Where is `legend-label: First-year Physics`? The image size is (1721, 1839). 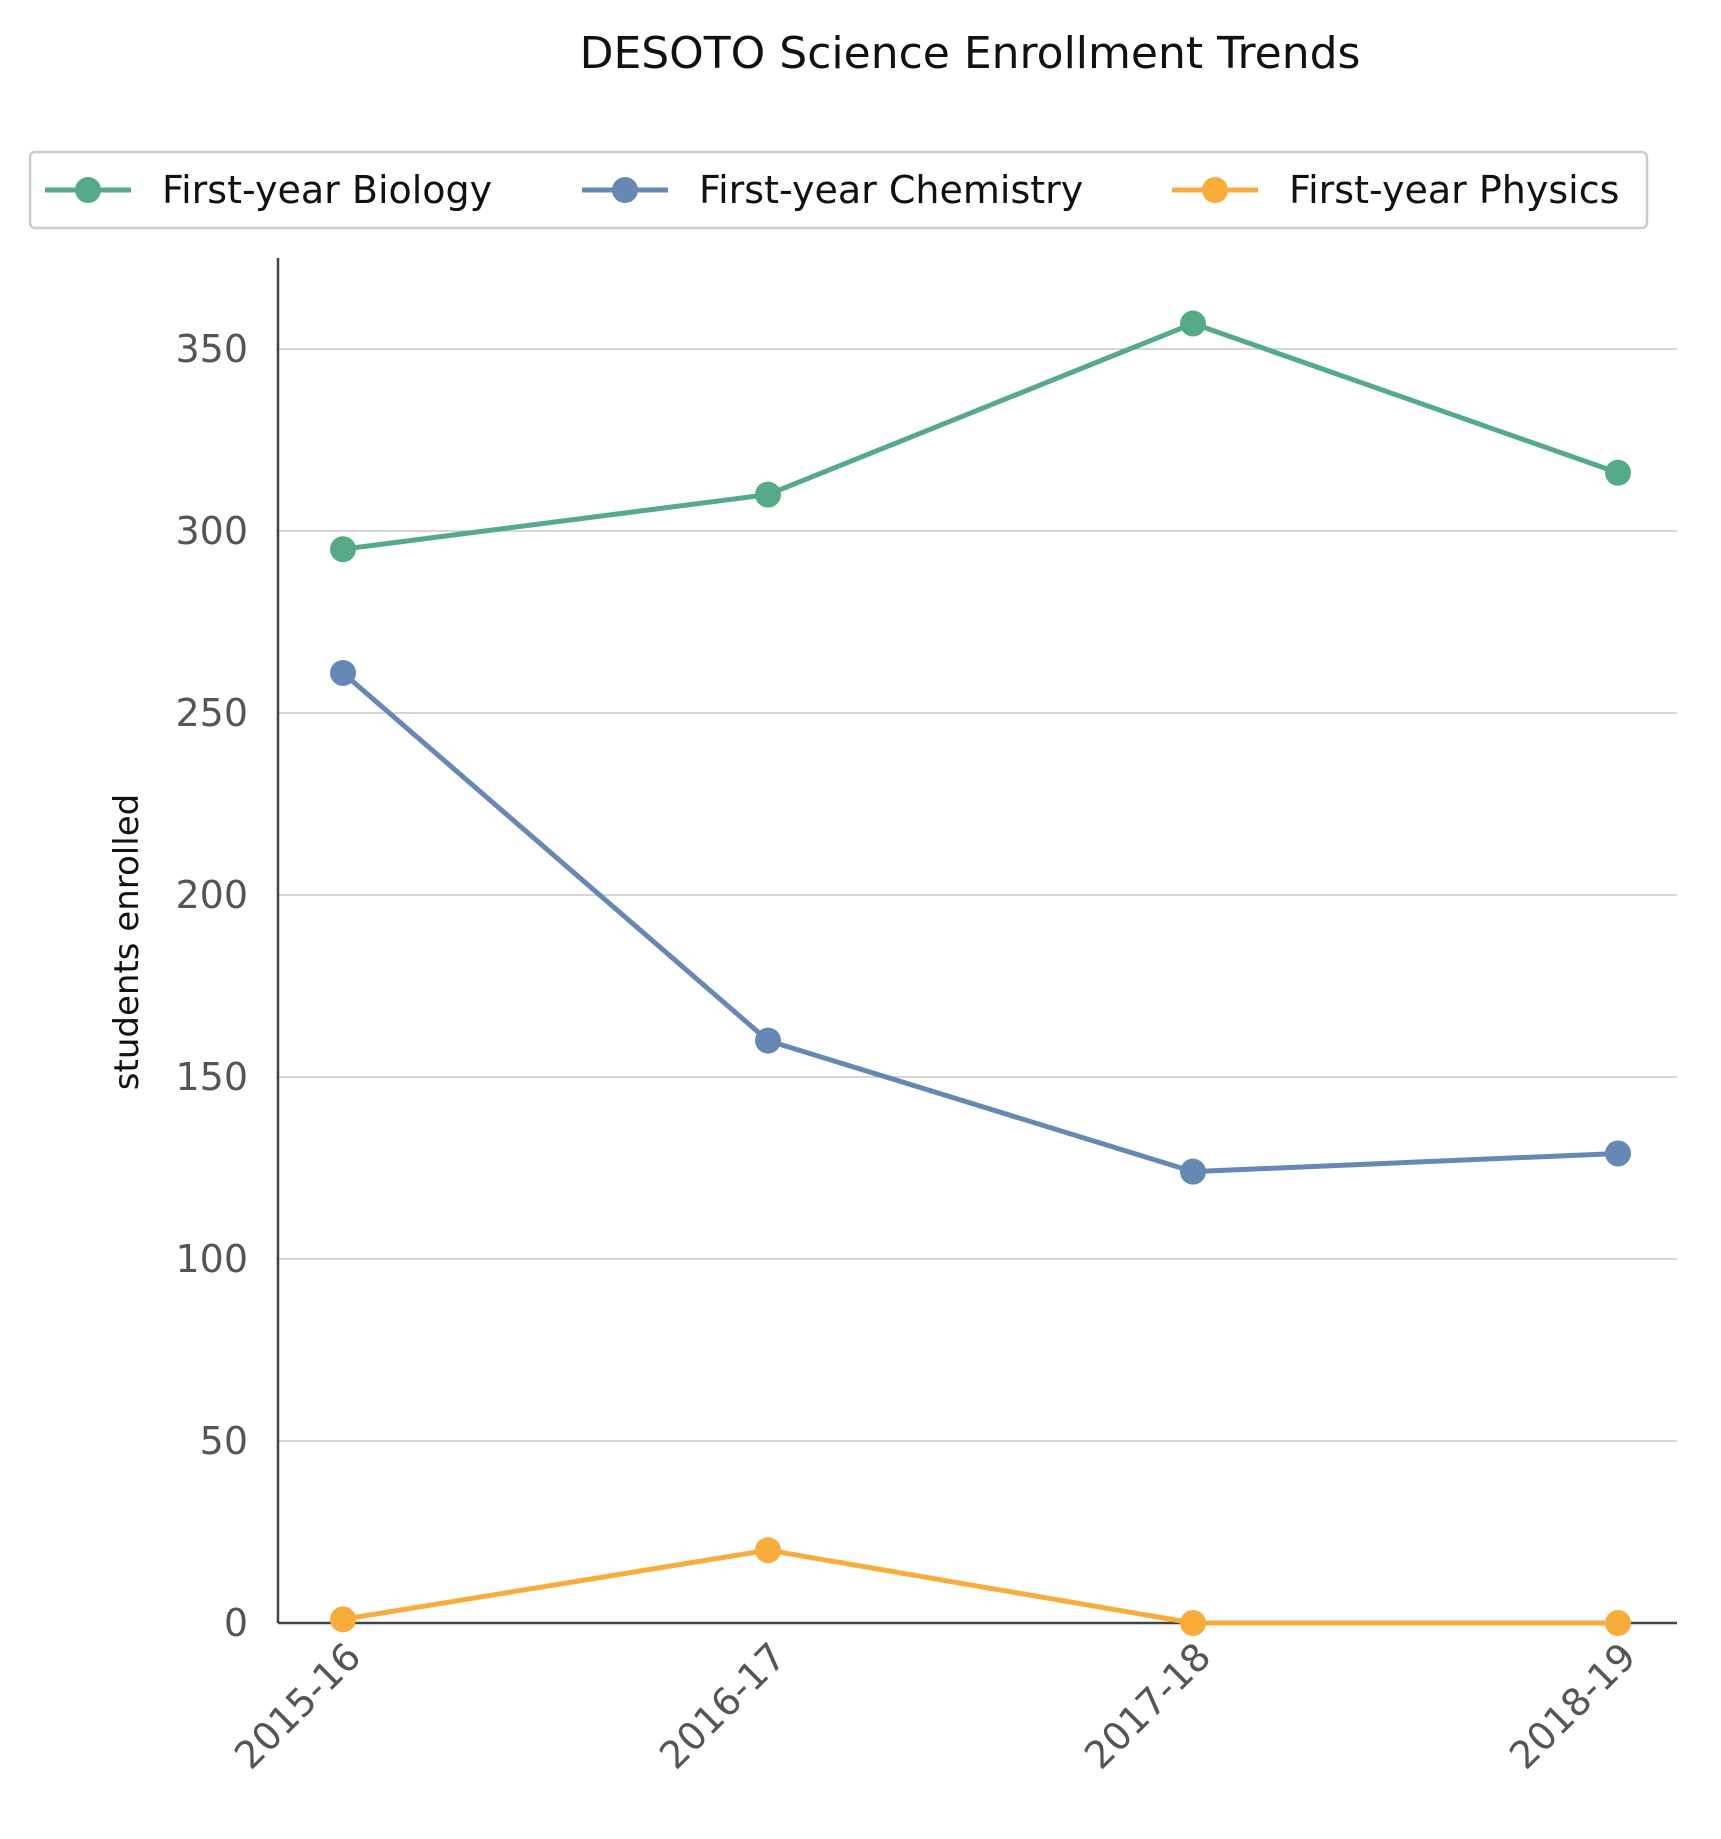
legend-label: First-year Physics is located at coordinates (1454, 190).